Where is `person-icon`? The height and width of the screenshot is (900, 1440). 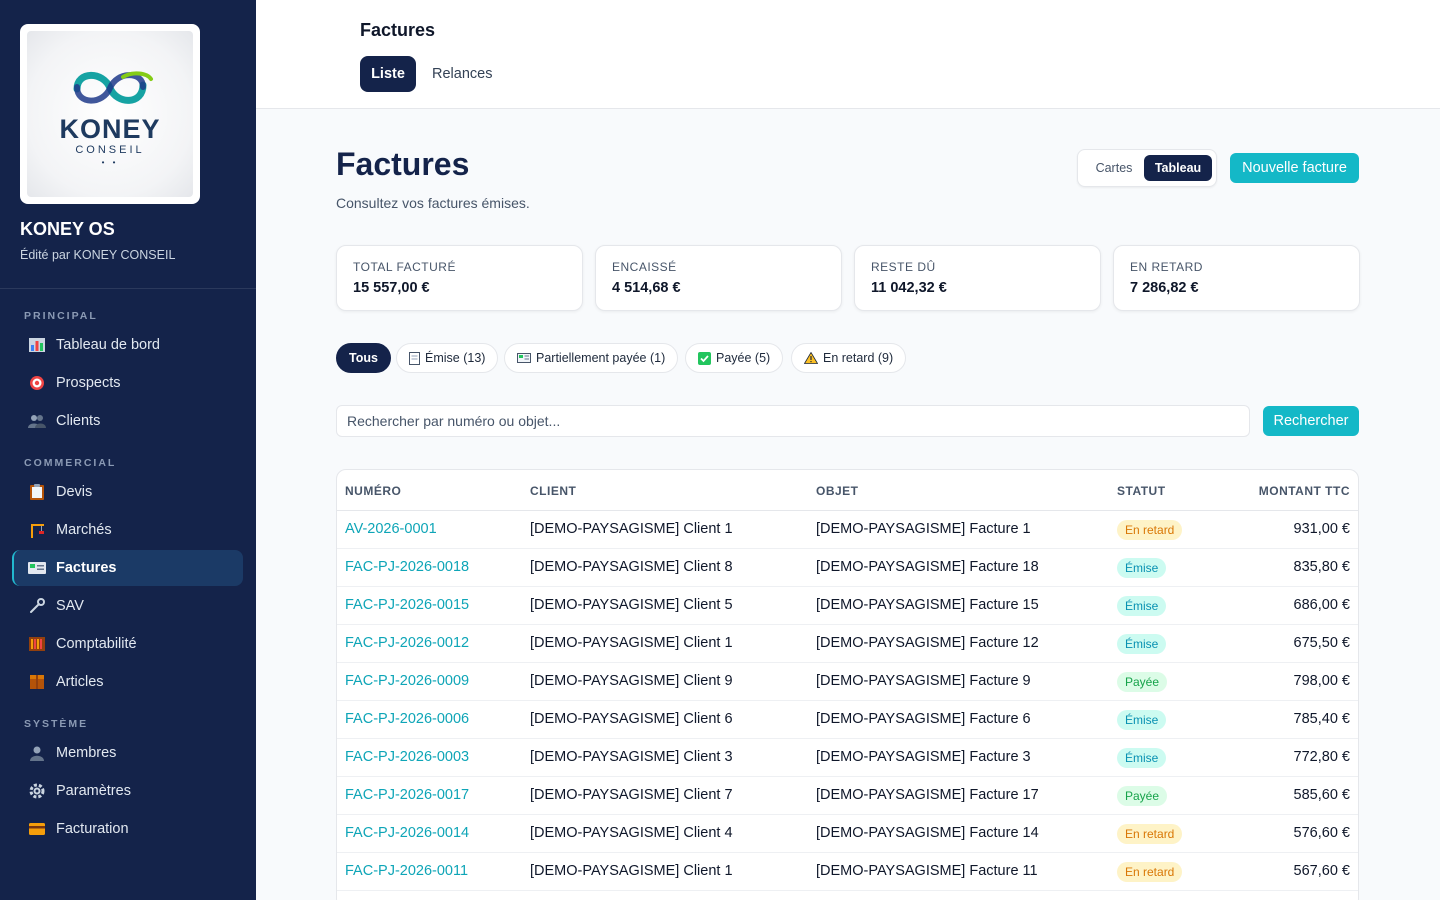 person-icon is located at coordinates (37, 753).